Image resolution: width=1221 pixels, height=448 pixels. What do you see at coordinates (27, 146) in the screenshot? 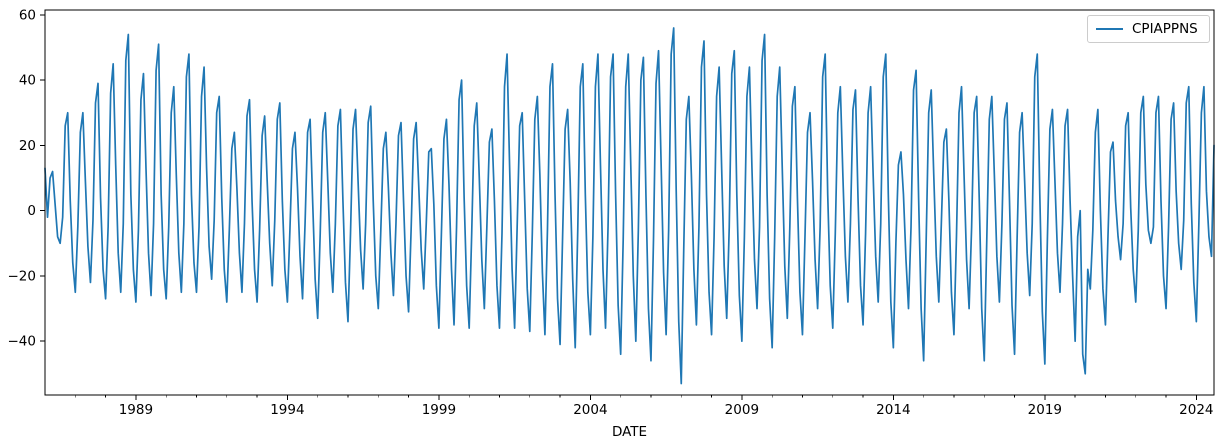
I see `y-axis-tick-label: 20` at bounding box center [27, 146].